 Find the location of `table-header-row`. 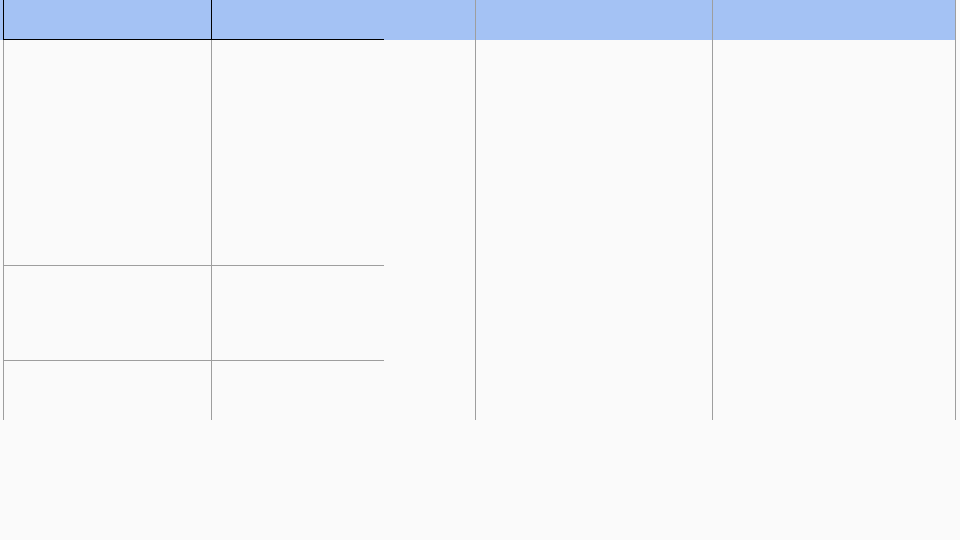

table-header-row is located at coordinates (478, 20).